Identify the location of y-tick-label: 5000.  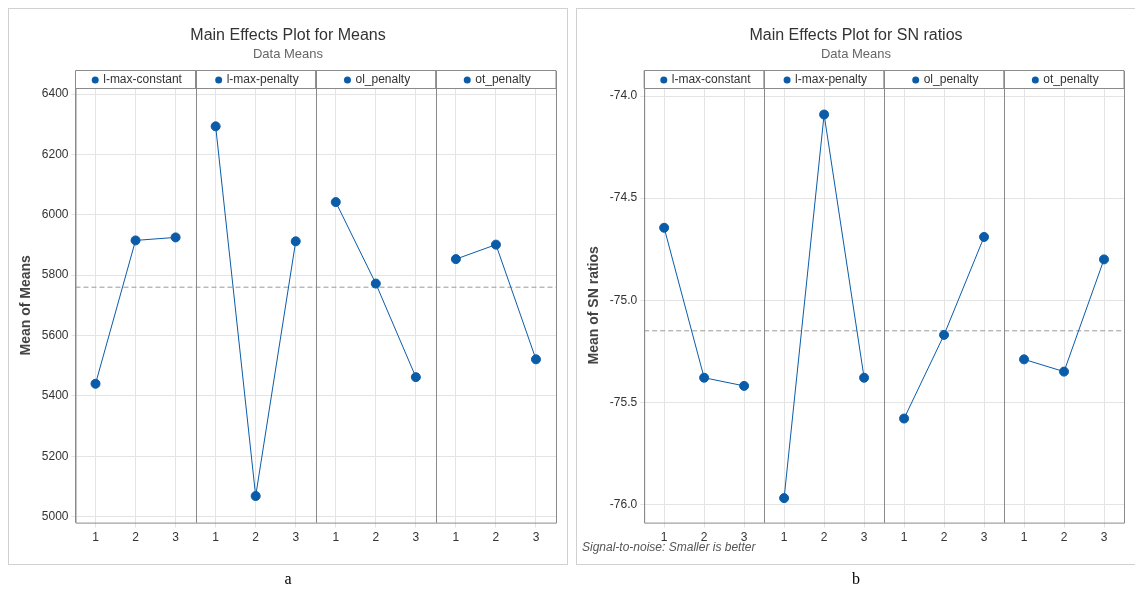
(55, 515).